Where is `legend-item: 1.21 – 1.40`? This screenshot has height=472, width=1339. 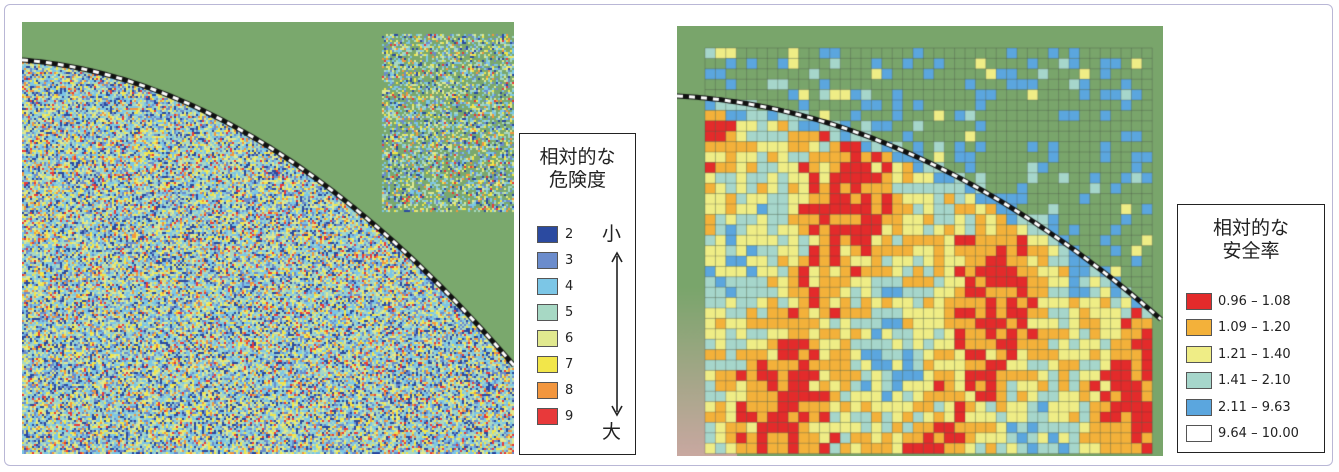
legend-item: 1.21 – 1.40 is located at coordinates (1242, 354).